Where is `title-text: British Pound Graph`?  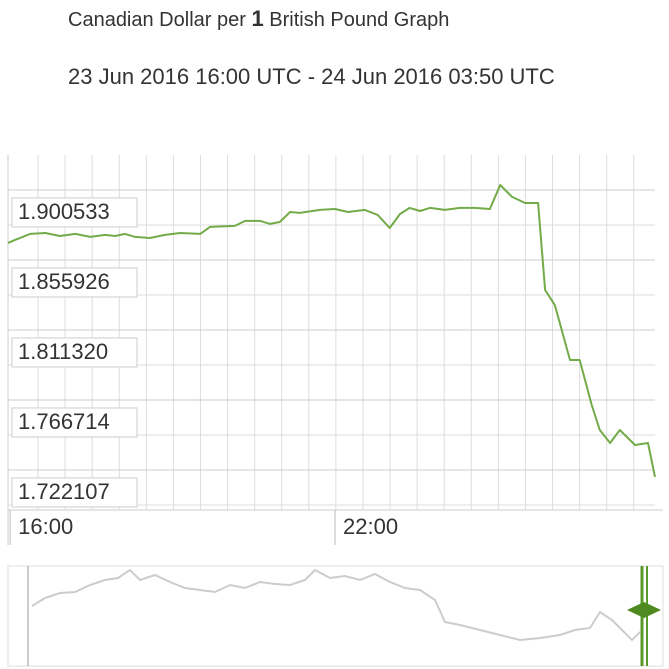
title-text: British Pound Graph is located at coordinates (359, 20).